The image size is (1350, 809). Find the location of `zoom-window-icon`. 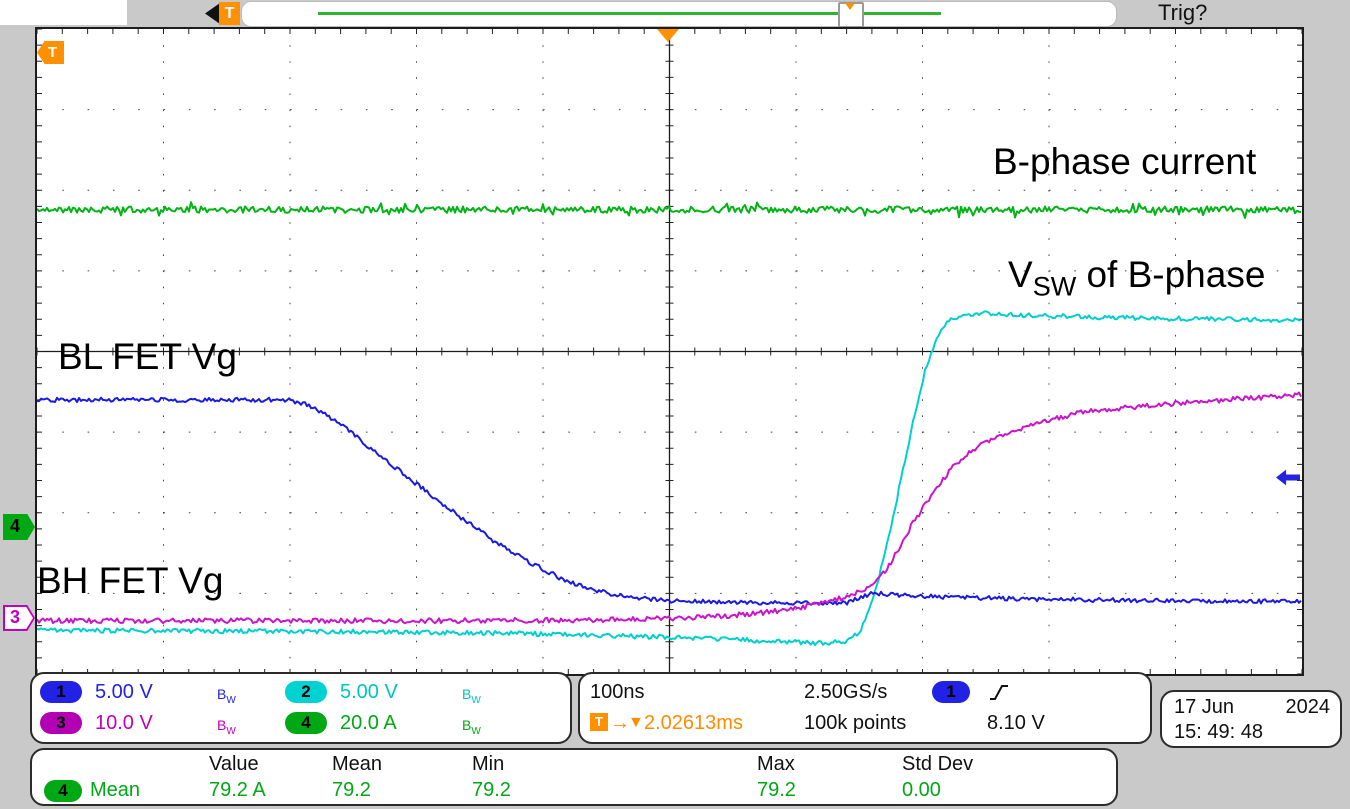

zoom-window-icon is located at coordinates (851, 15).